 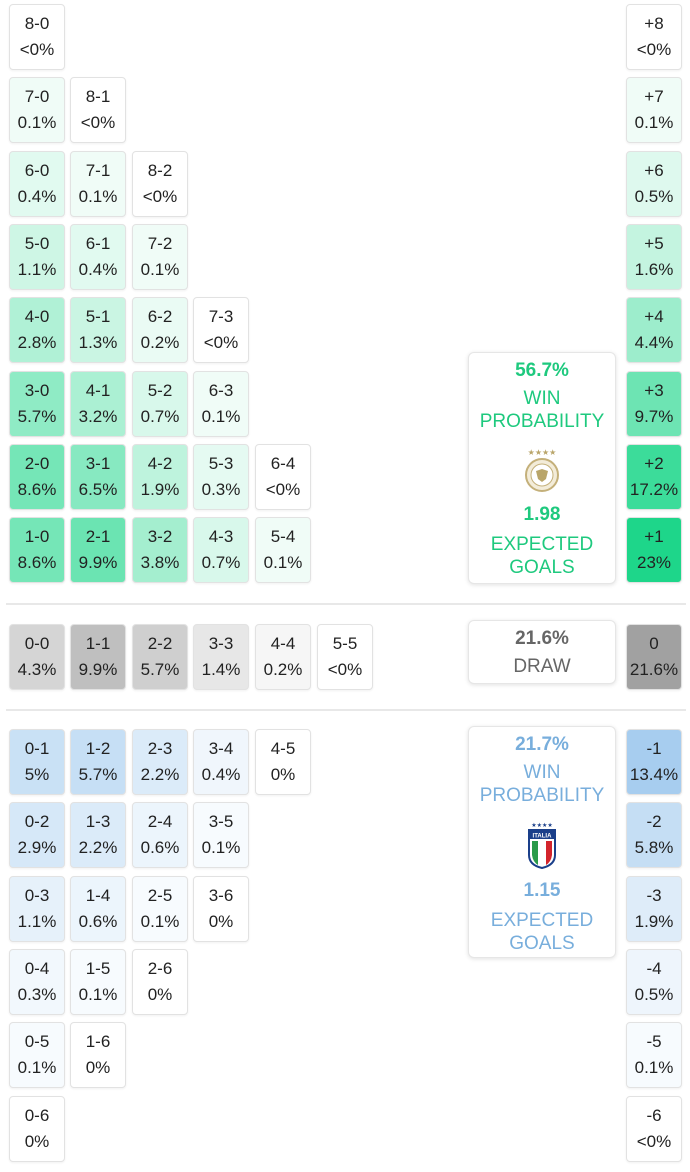 I want to click on score-cell: 2-1 9.9%, so click(x=98, y=550).